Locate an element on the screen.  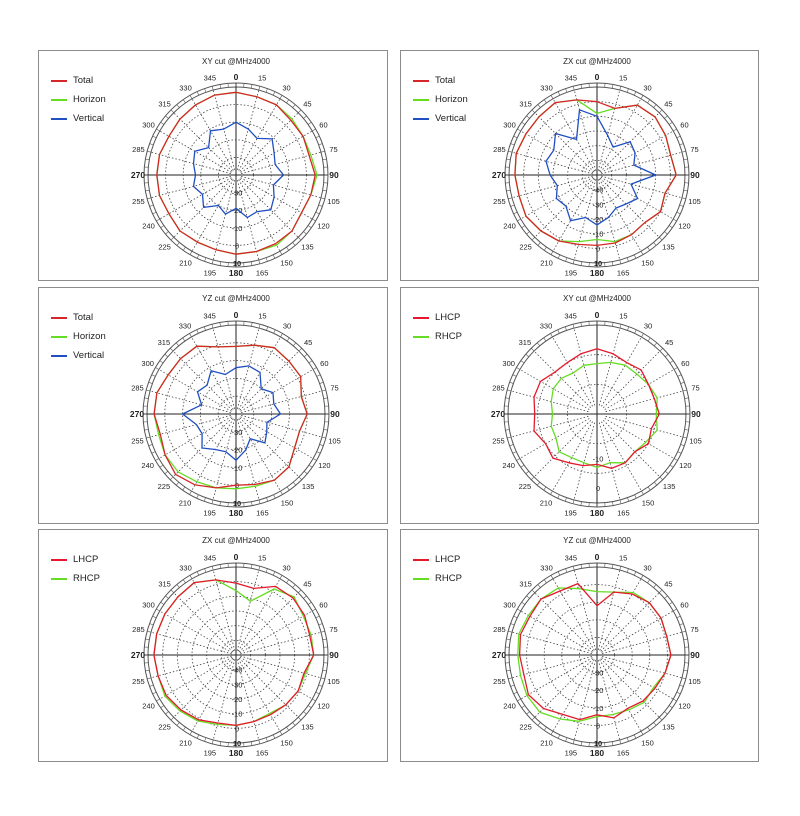
angle-tick-label: 225 is located at coordinates (525, 246).